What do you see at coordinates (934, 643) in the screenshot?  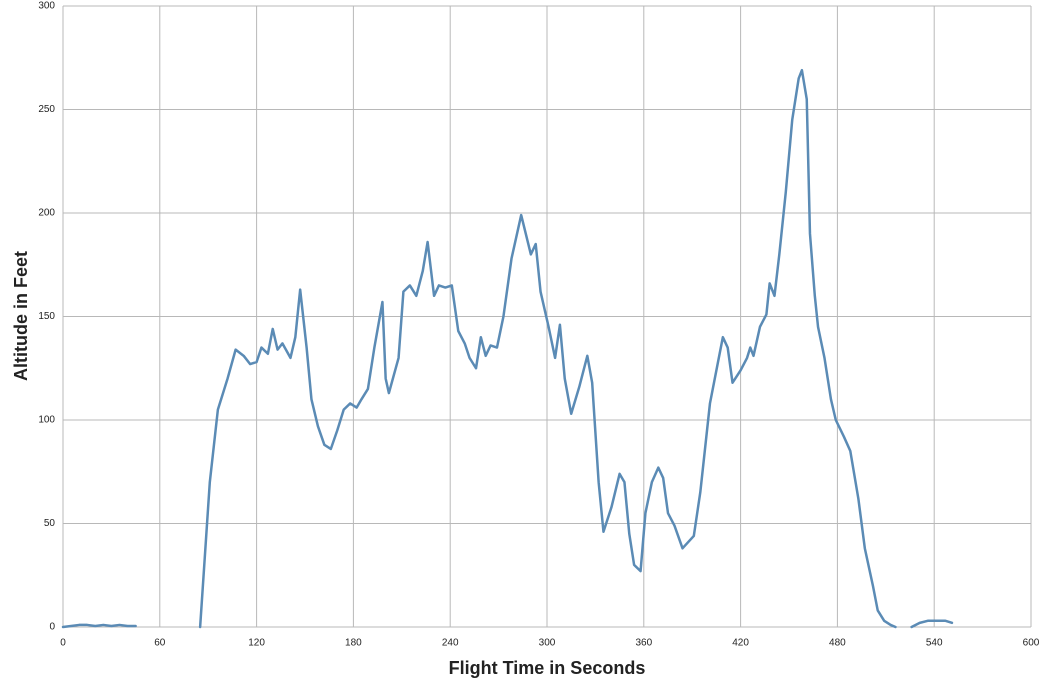 I see `x-tick-label: 540` at bounding box center [934, 643].